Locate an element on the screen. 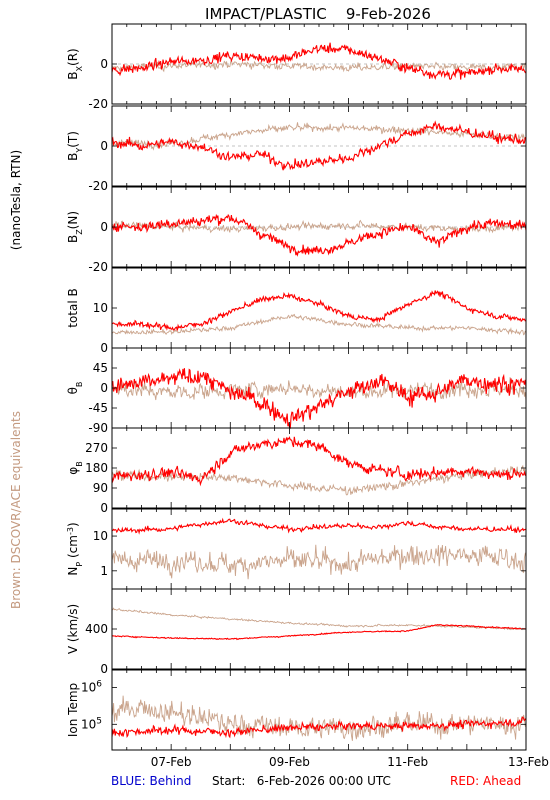 This screenshot has height=800, width=550. panel-8: 400 0 V (km/s) is located at coordinates (296, 632).